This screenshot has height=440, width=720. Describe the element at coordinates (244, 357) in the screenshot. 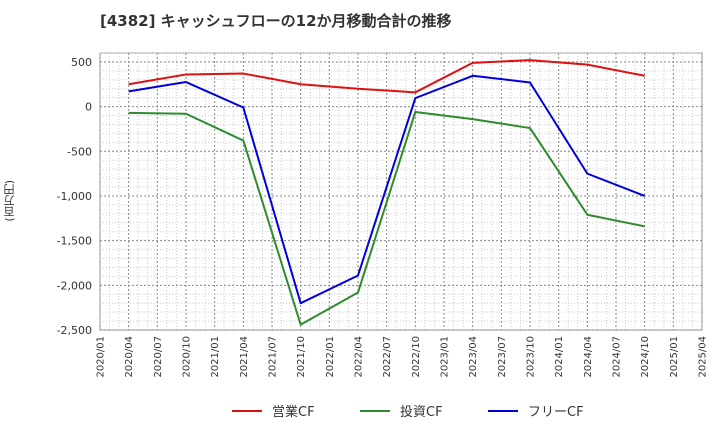

I see `x-tick-label: 2021/04` at that location.